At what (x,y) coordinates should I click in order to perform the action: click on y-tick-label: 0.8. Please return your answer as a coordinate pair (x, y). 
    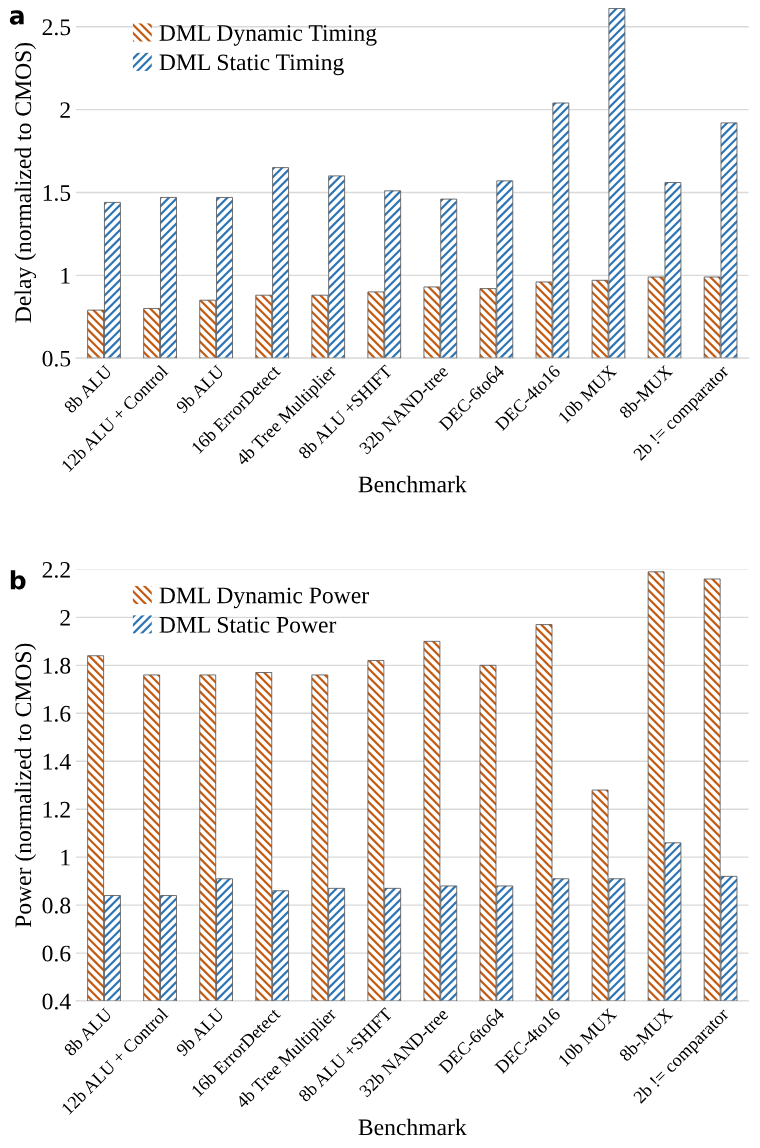
    Looking at the image, I should click on (56, 905).